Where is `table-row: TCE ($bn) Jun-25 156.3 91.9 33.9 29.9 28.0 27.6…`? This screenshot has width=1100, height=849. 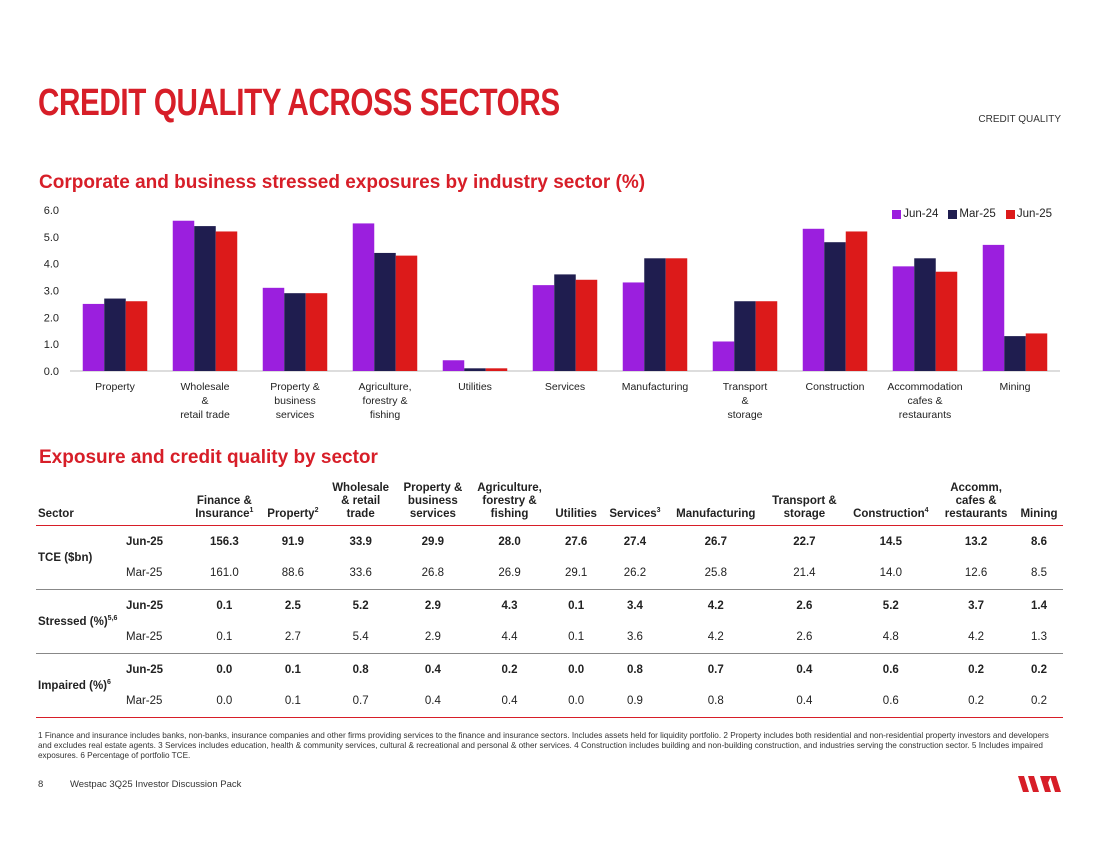 table-row: TCE ($bn) Jun-25 156.3 91.9 33.9 29.9 28.0 27.6… is located at coordinates (549, 545).